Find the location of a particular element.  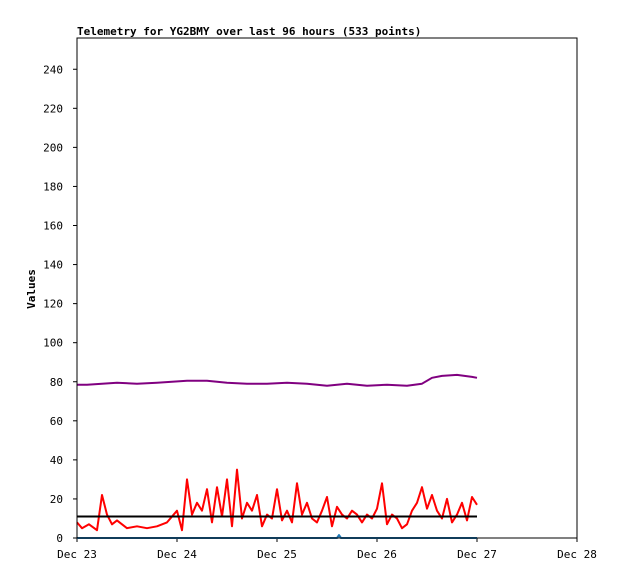

x-tick-label: Dec 27 is located at coordinates (477, 554).